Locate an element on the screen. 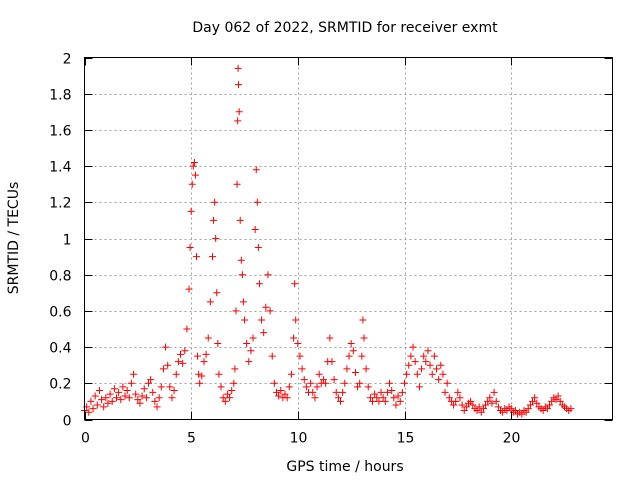  y-tick-label: 0.6 is located at coordinates (60, 313).